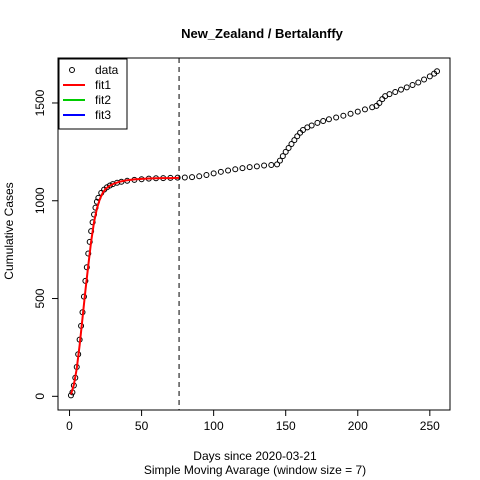 The width and height of the screenshot is (480, 480). I want to click on y-tick-label: 0, so click(40, 396).